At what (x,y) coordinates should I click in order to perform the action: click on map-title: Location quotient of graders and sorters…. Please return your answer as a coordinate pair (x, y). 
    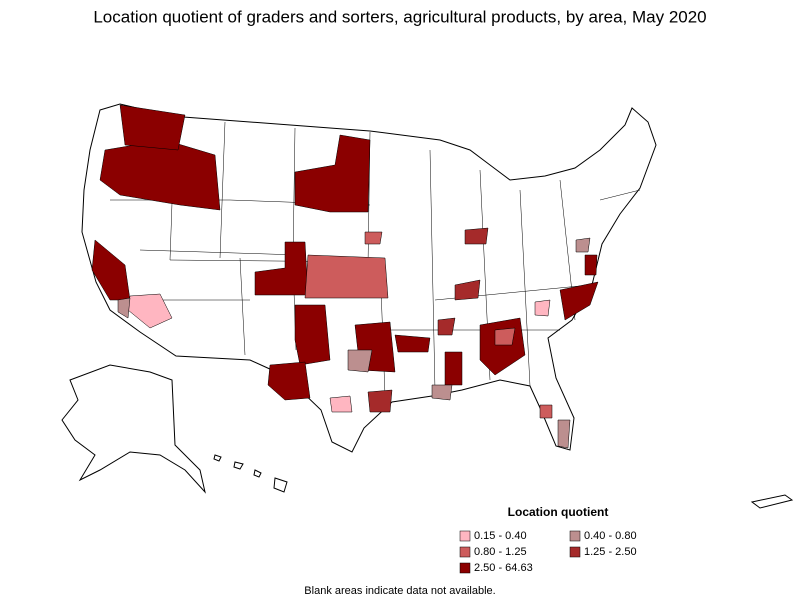
    Looking at the image, I should click on (399, 16).